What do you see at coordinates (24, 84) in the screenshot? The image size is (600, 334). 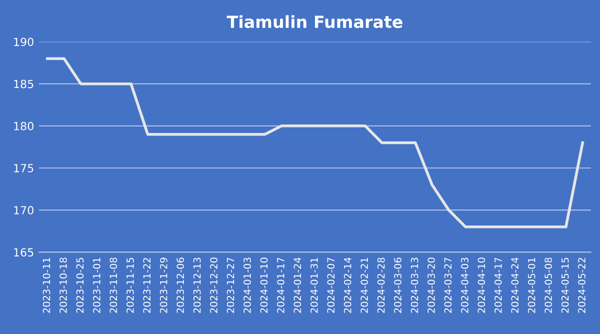 I see `y-tick-label: 185` at bounding box center [24, 84].